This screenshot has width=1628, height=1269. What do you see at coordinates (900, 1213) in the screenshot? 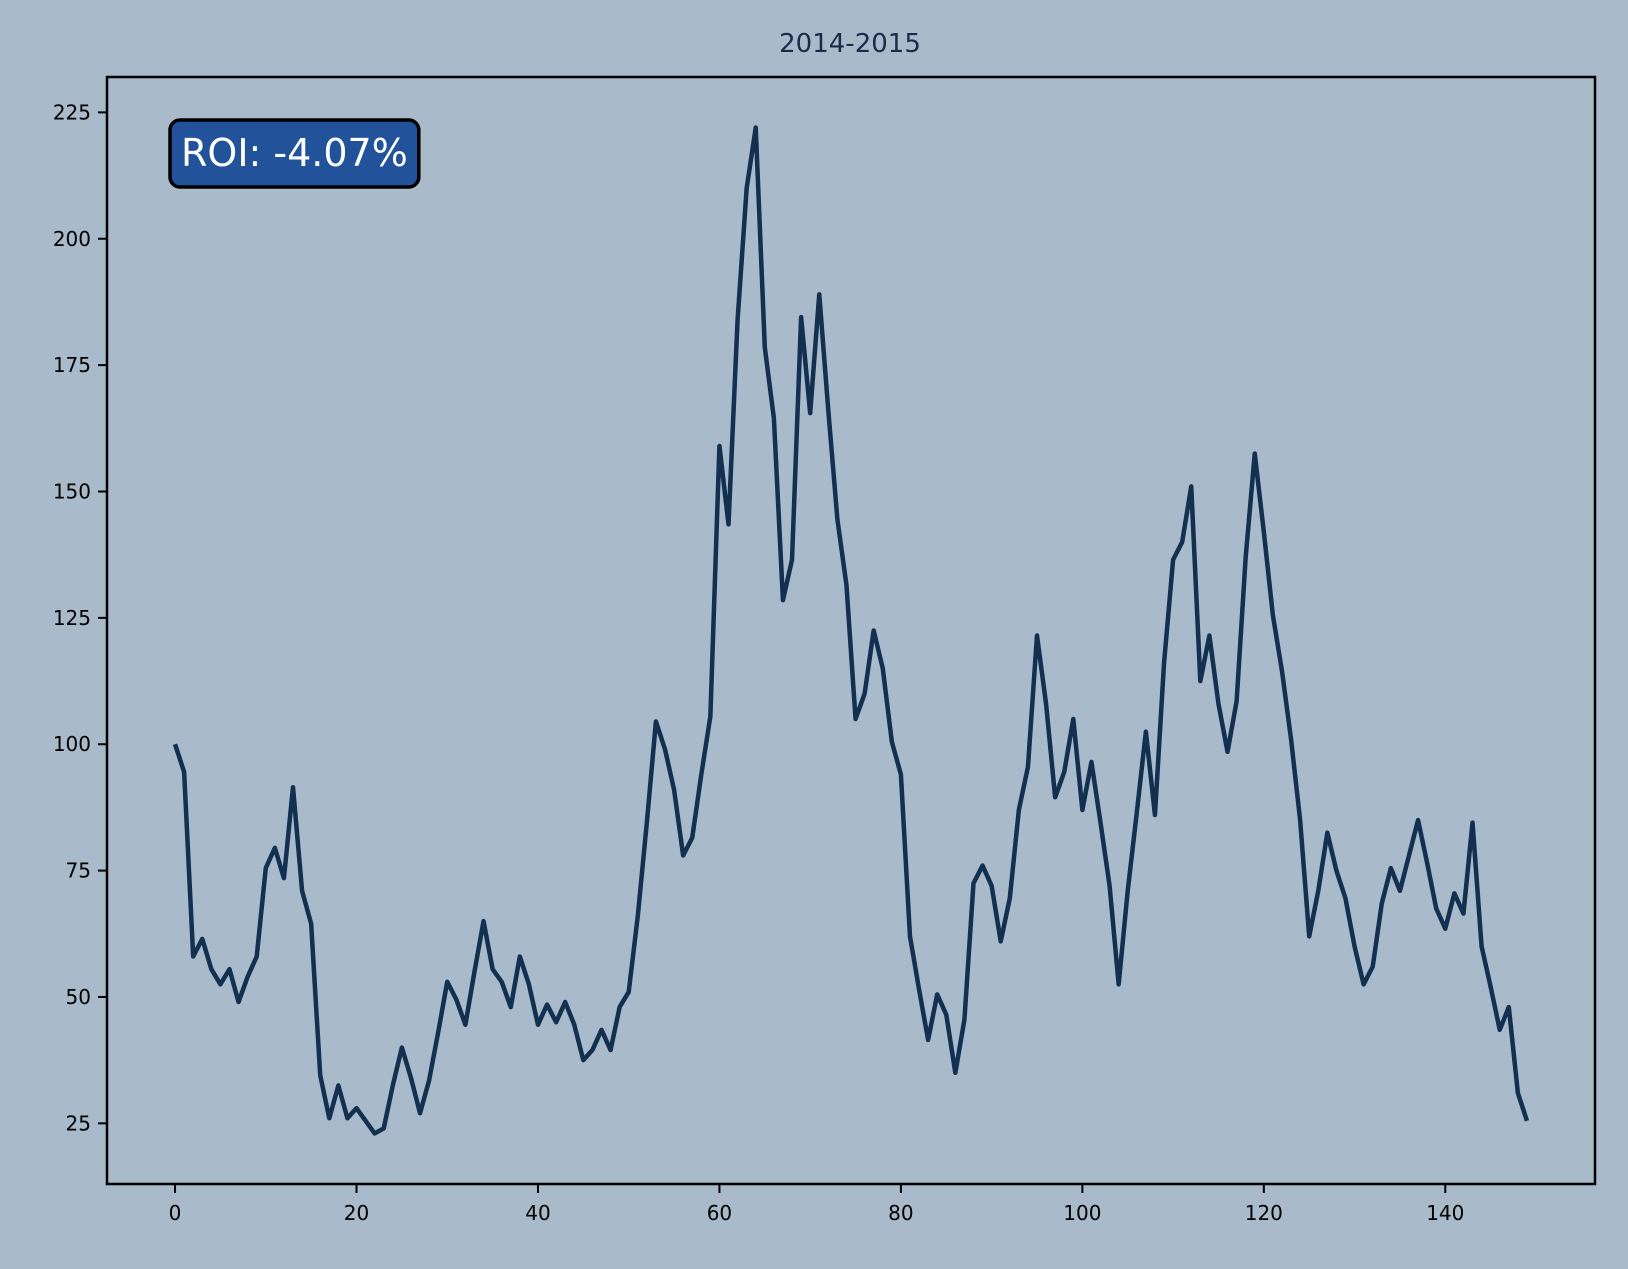
I see `x-tick-label: 80` at bounding box center [900, 1213].